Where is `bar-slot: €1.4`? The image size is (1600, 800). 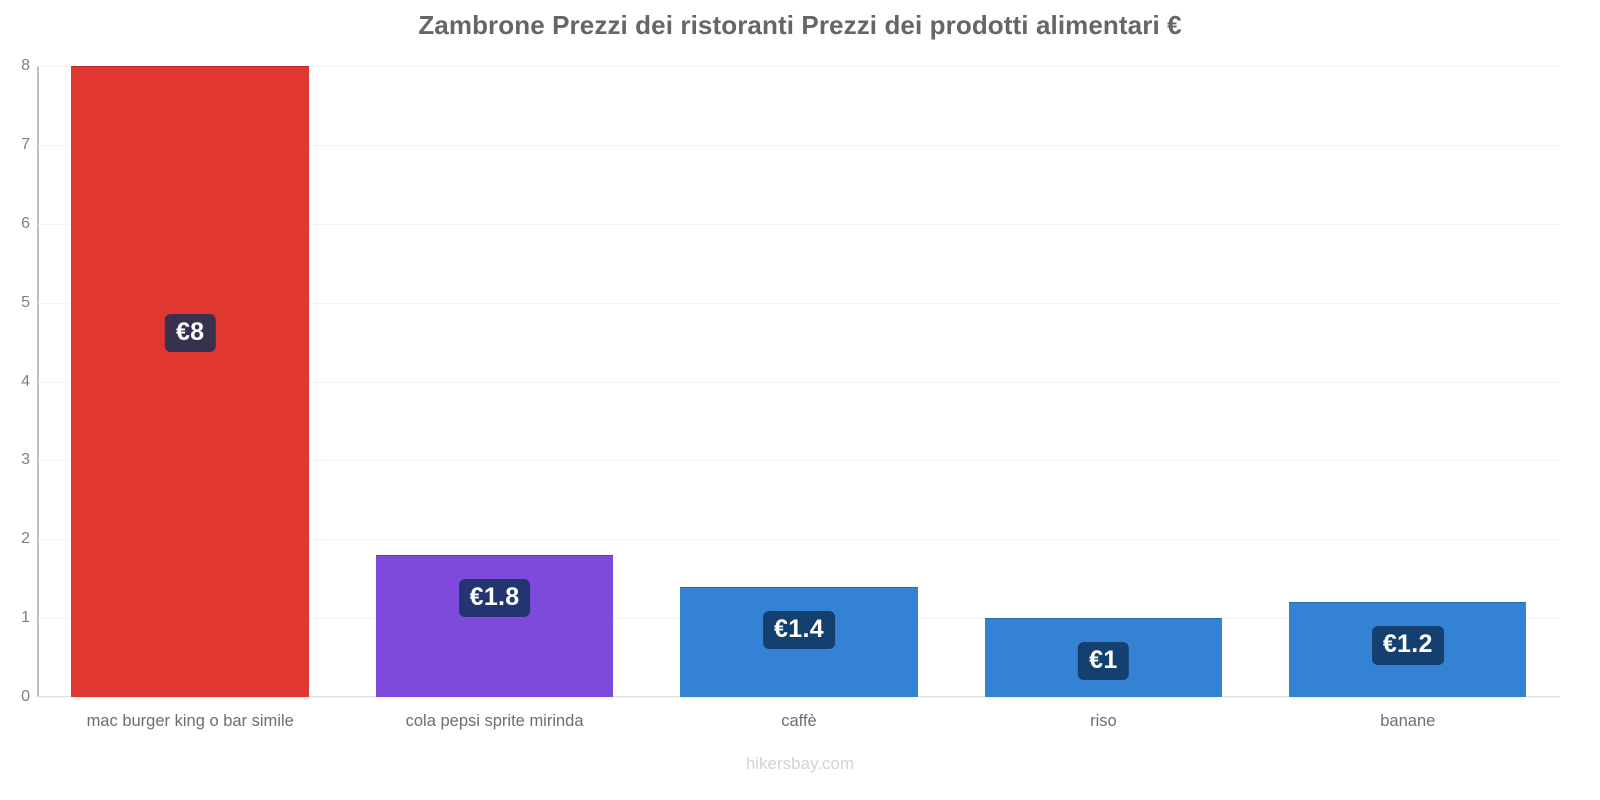
bar-slot: €1.4 is located at coordinates (799, 381).